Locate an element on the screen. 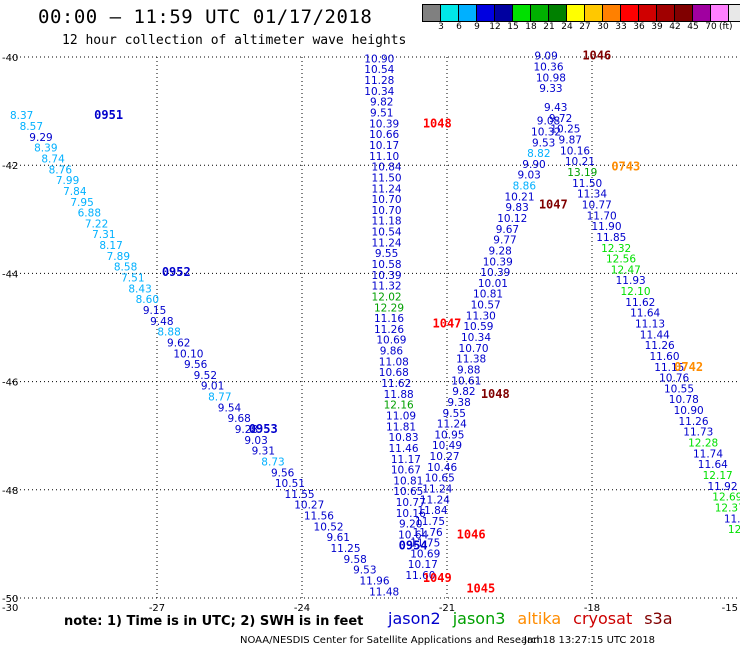 Image resolution: width=740 pixels, height=650 pixels. pass-time-label: 0952 is located at coordinates (176, 272).